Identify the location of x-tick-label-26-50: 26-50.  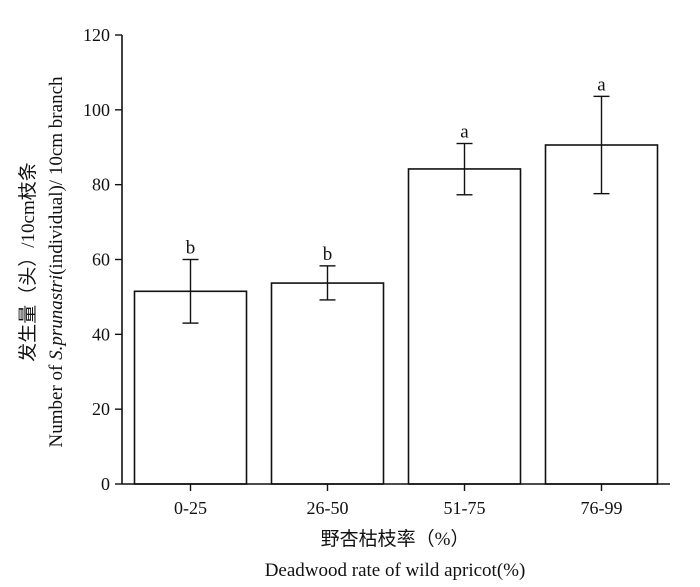
(328, 508).